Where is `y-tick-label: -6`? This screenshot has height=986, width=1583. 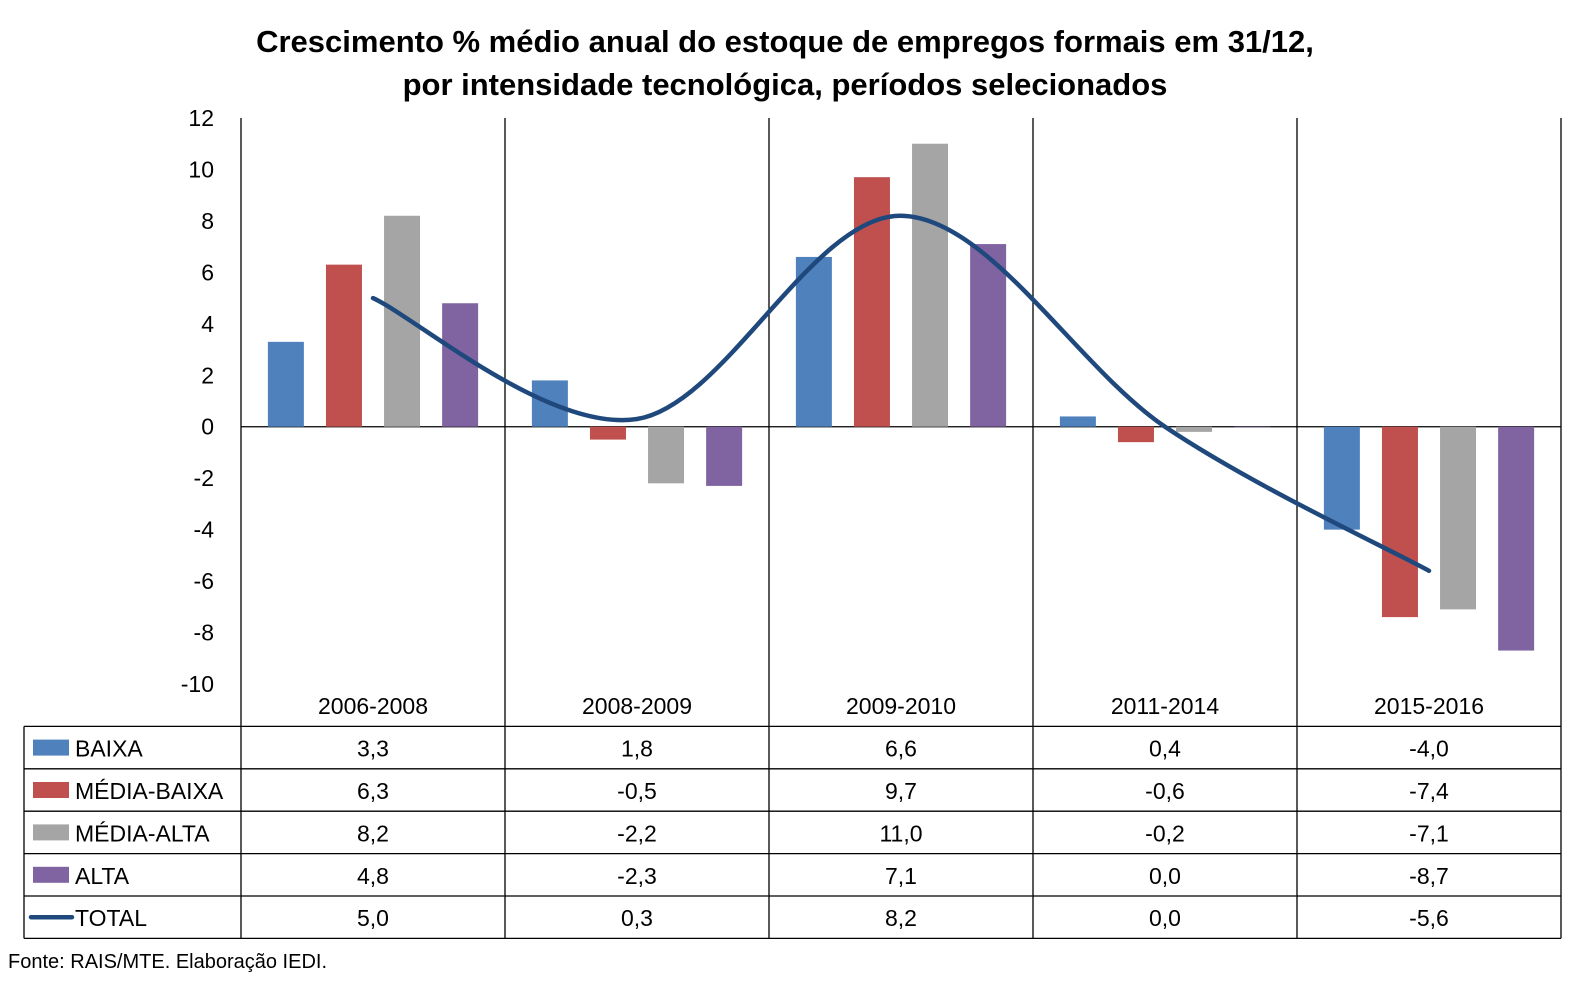
y-tick-label: -6 is located at coordinates (204, 581).